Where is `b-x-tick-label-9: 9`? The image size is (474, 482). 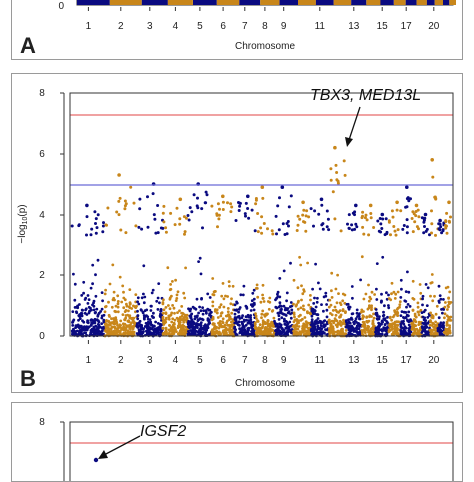
b-x-tick-label-9: 9 is located at coordinates (284, 360).